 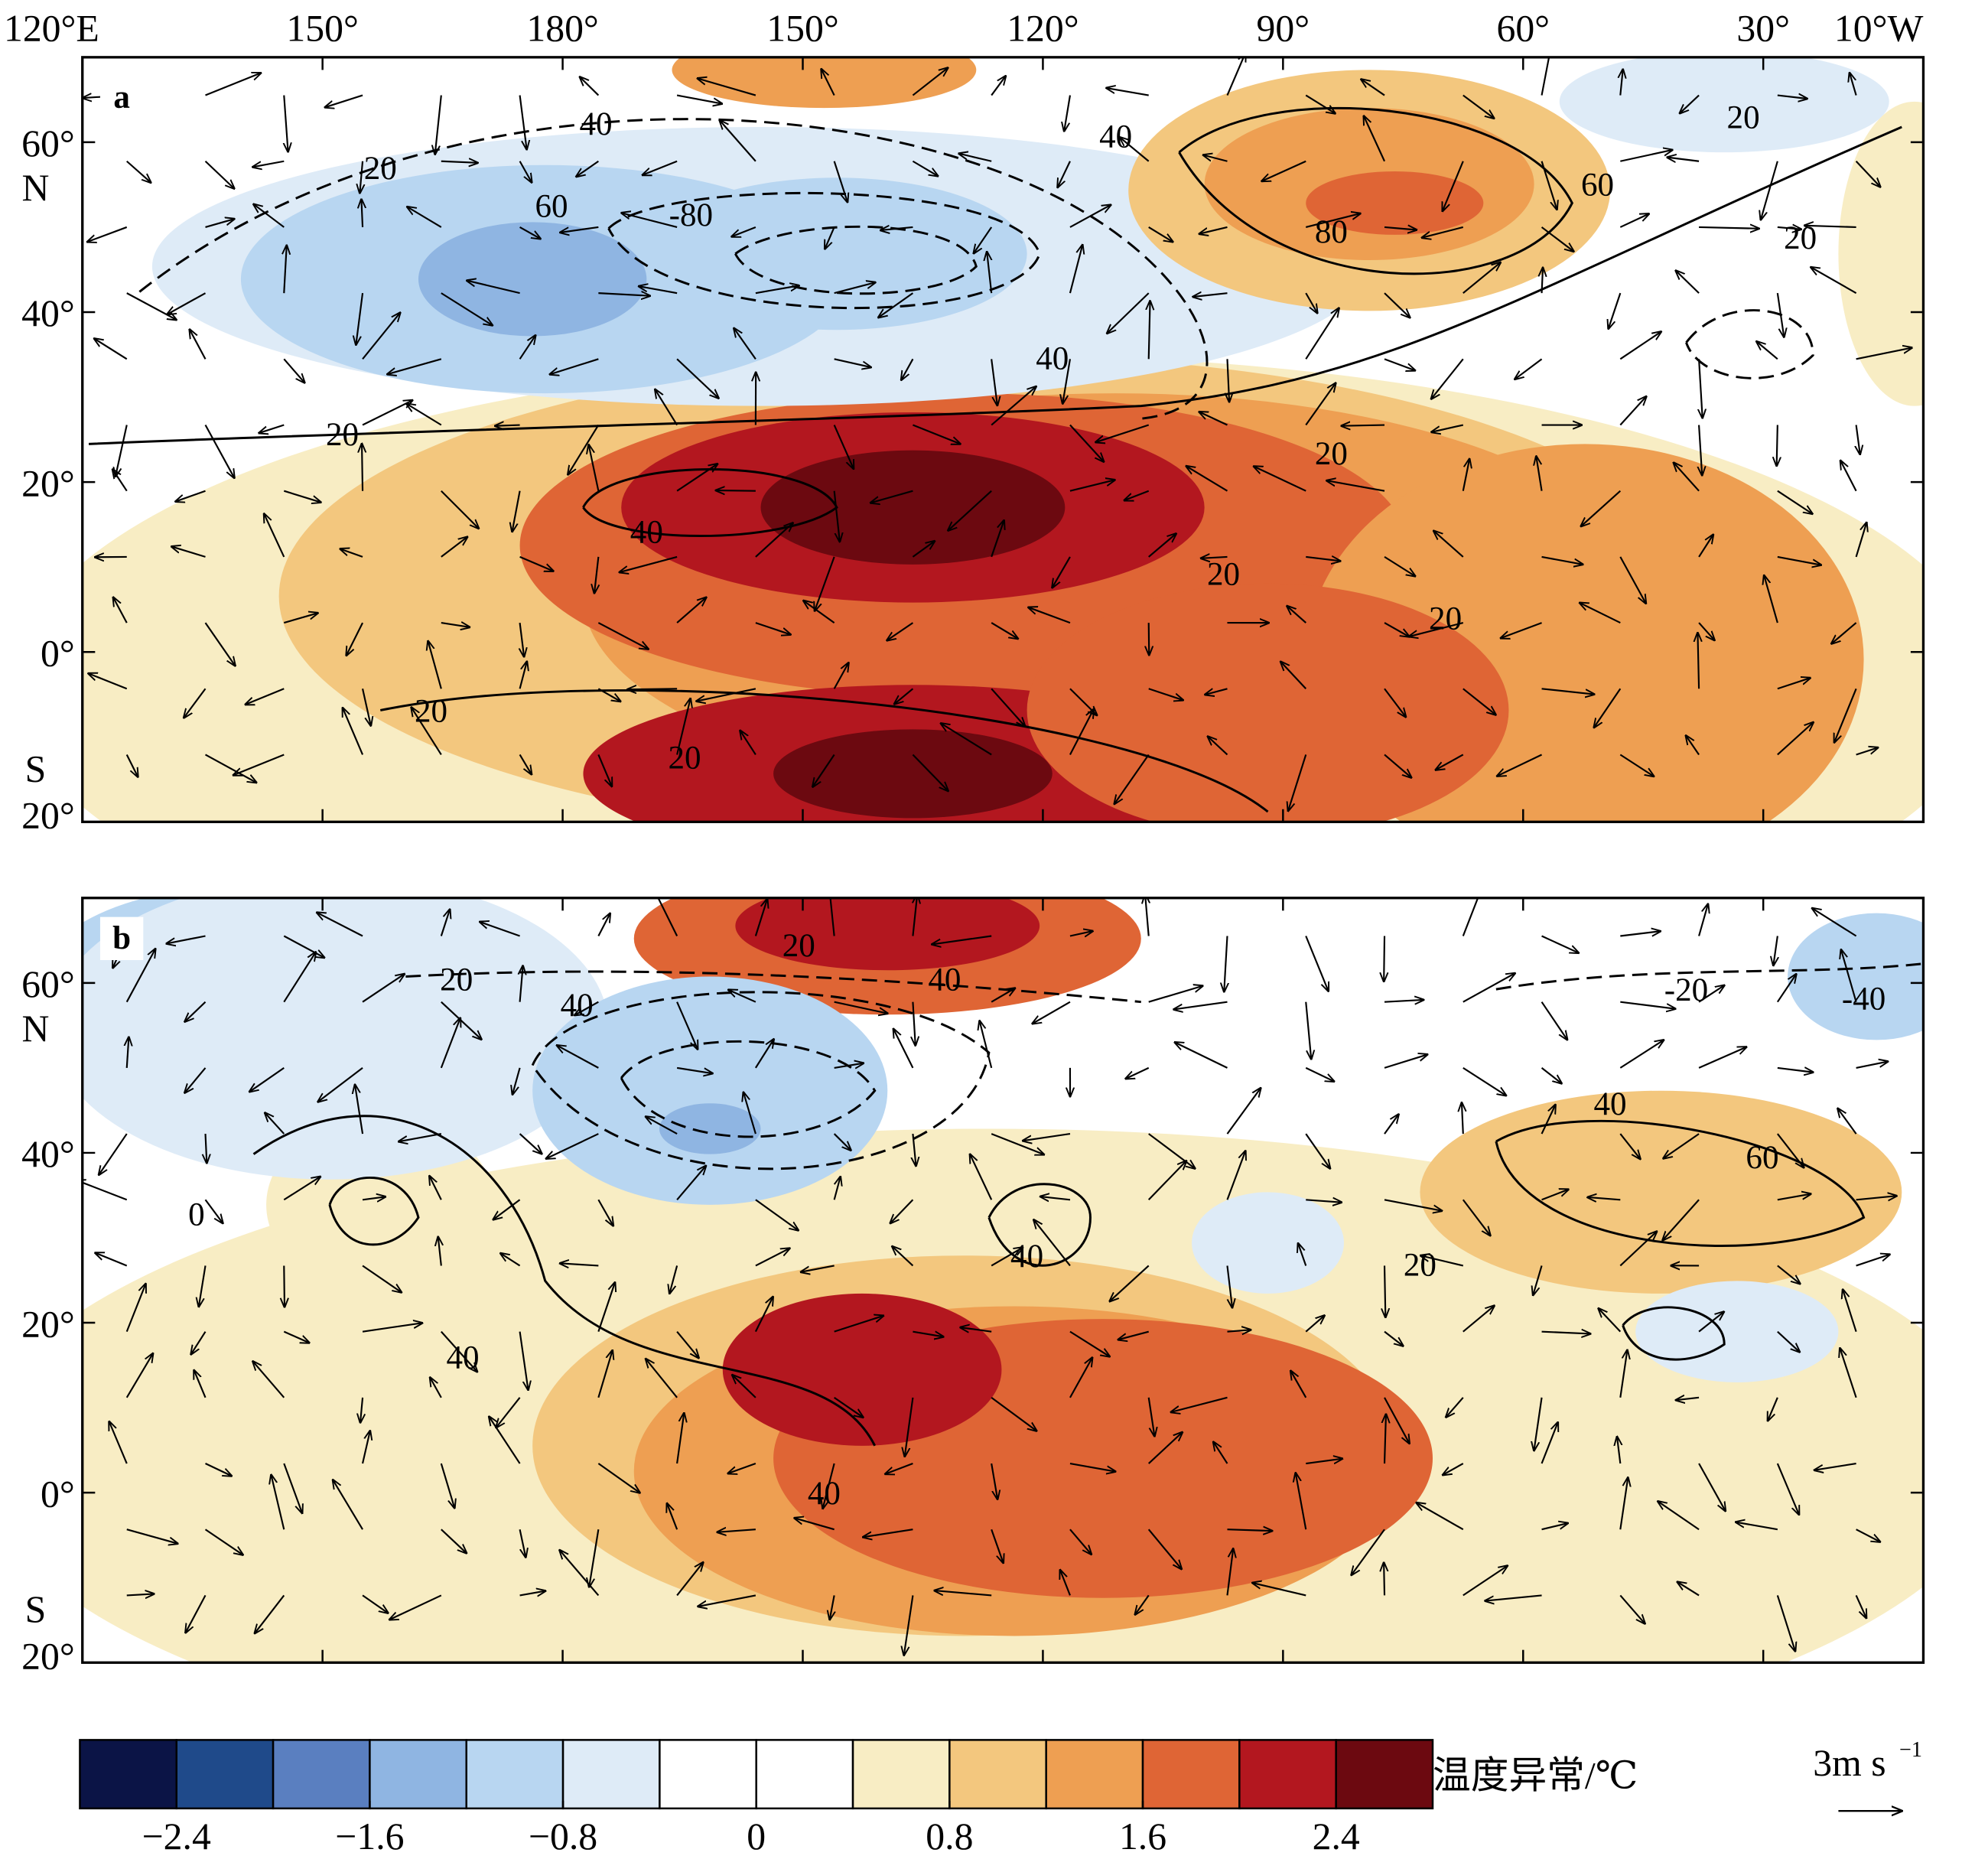 I want to click on y-tick-label: 60°, so click(x=48, y=984).